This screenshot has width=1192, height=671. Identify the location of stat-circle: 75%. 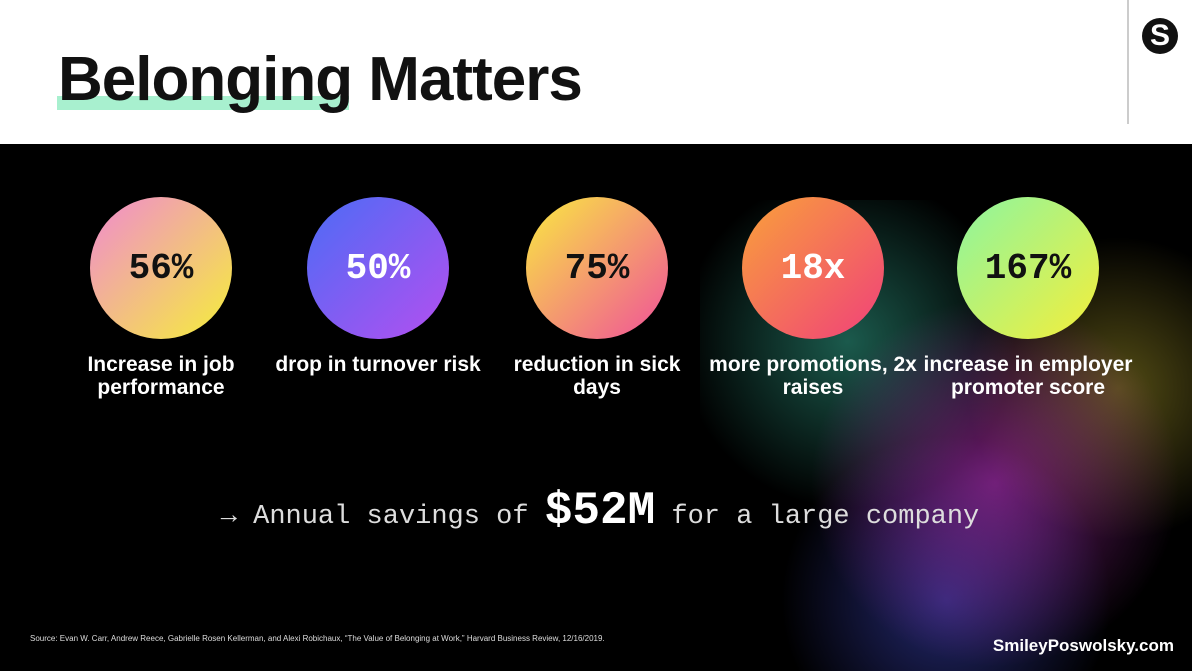
(597, 268).